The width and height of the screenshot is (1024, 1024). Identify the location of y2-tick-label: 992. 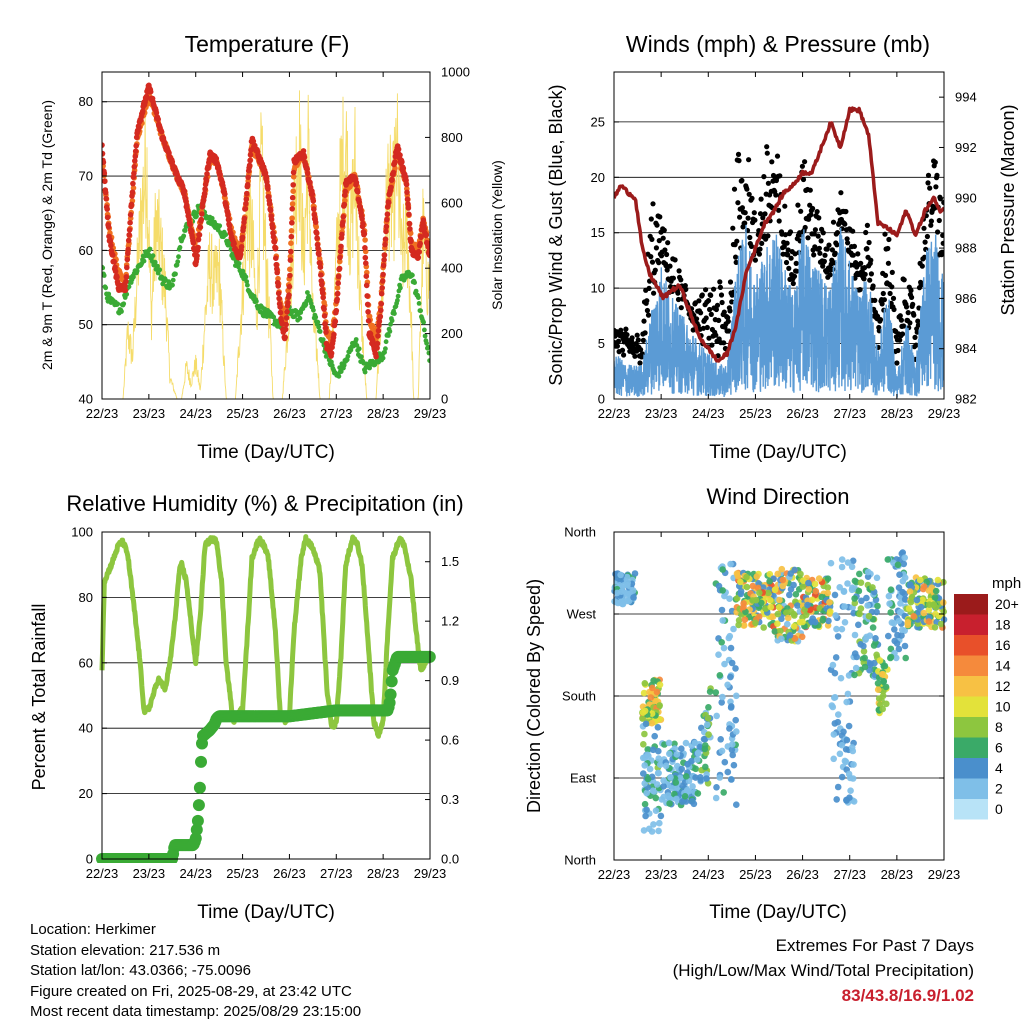
(966, 147).